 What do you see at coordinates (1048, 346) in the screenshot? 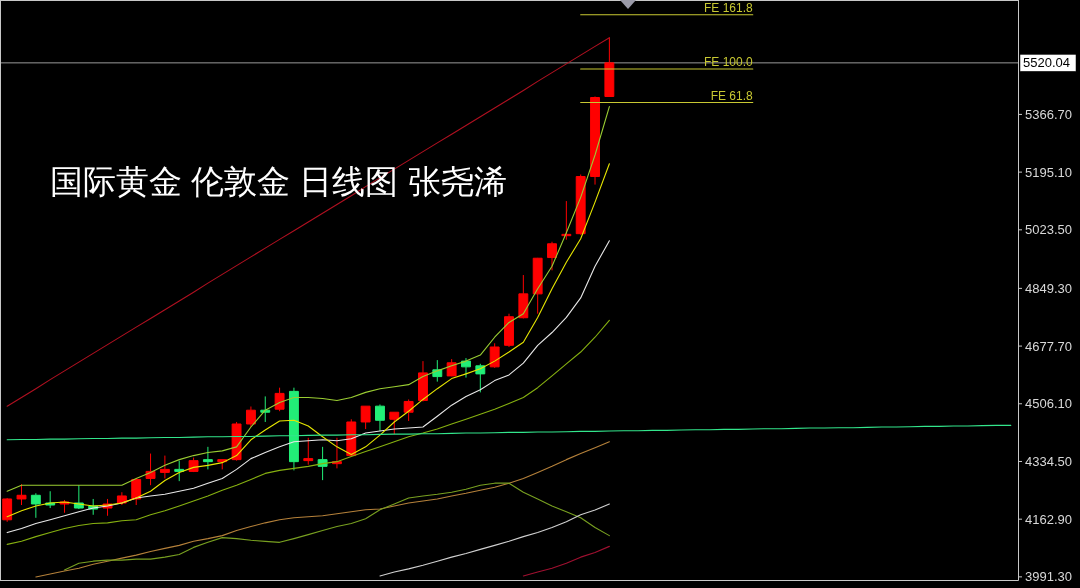
I see `ytick-label: 4677.70` at bounding box center [1048, 346].